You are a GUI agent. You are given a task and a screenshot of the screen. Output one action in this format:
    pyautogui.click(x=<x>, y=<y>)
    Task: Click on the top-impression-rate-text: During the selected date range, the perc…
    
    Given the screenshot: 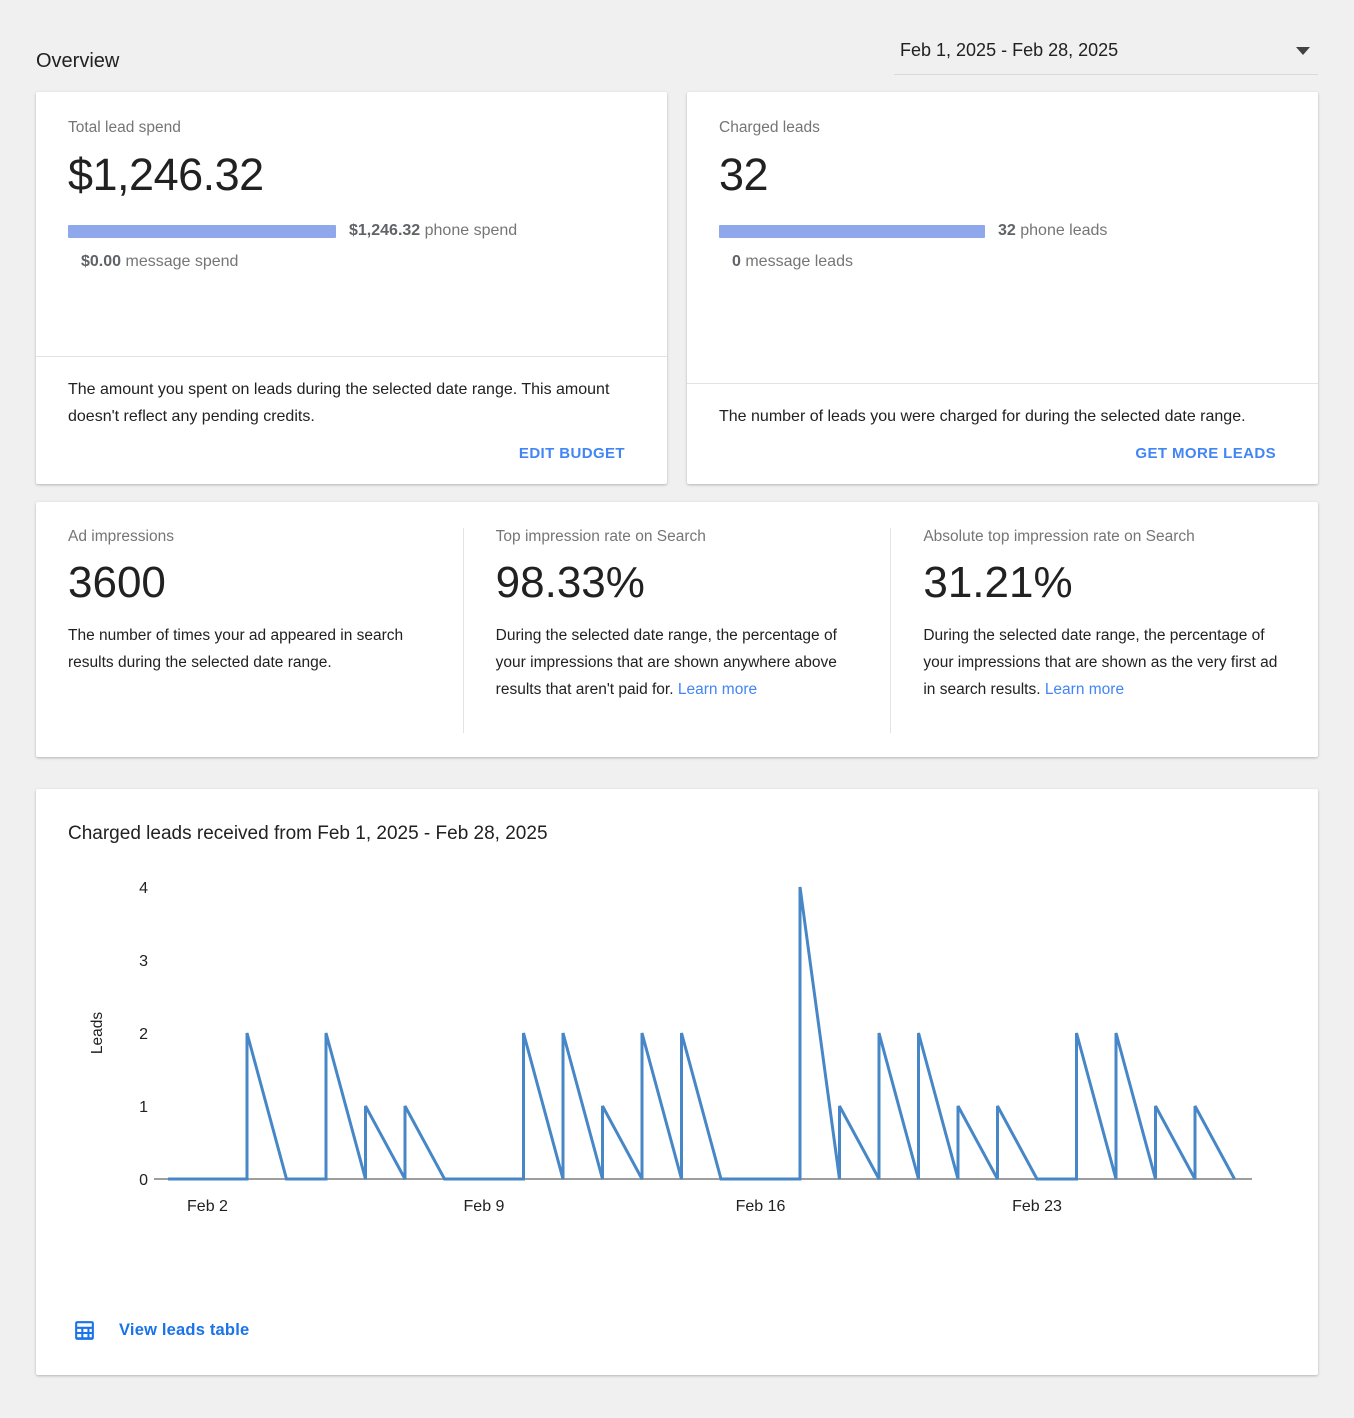 What is the action you would take?
    pyautogui.click(x=666, y=662)
    